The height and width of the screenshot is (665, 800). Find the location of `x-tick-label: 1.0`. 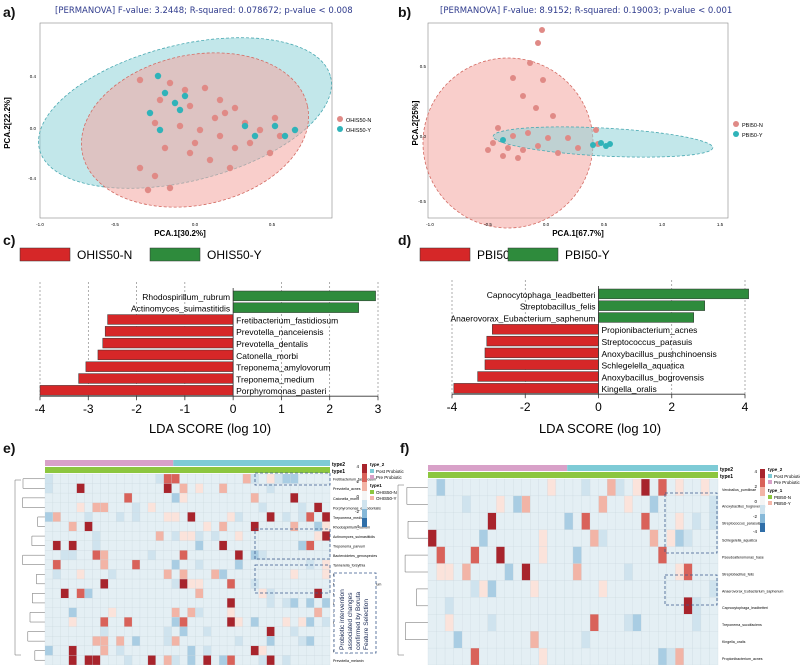

x-tick-label: 1.0 is located at coordinates (662, 224).